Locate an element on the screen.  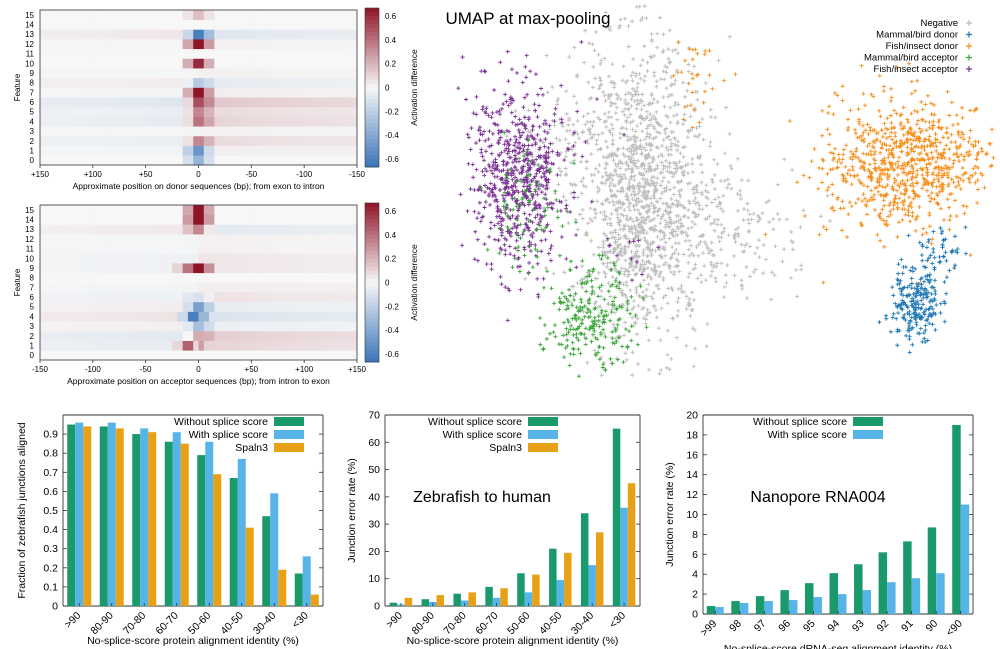
heatmap-ytick-label: 2 is located at coordinates (32, 336).